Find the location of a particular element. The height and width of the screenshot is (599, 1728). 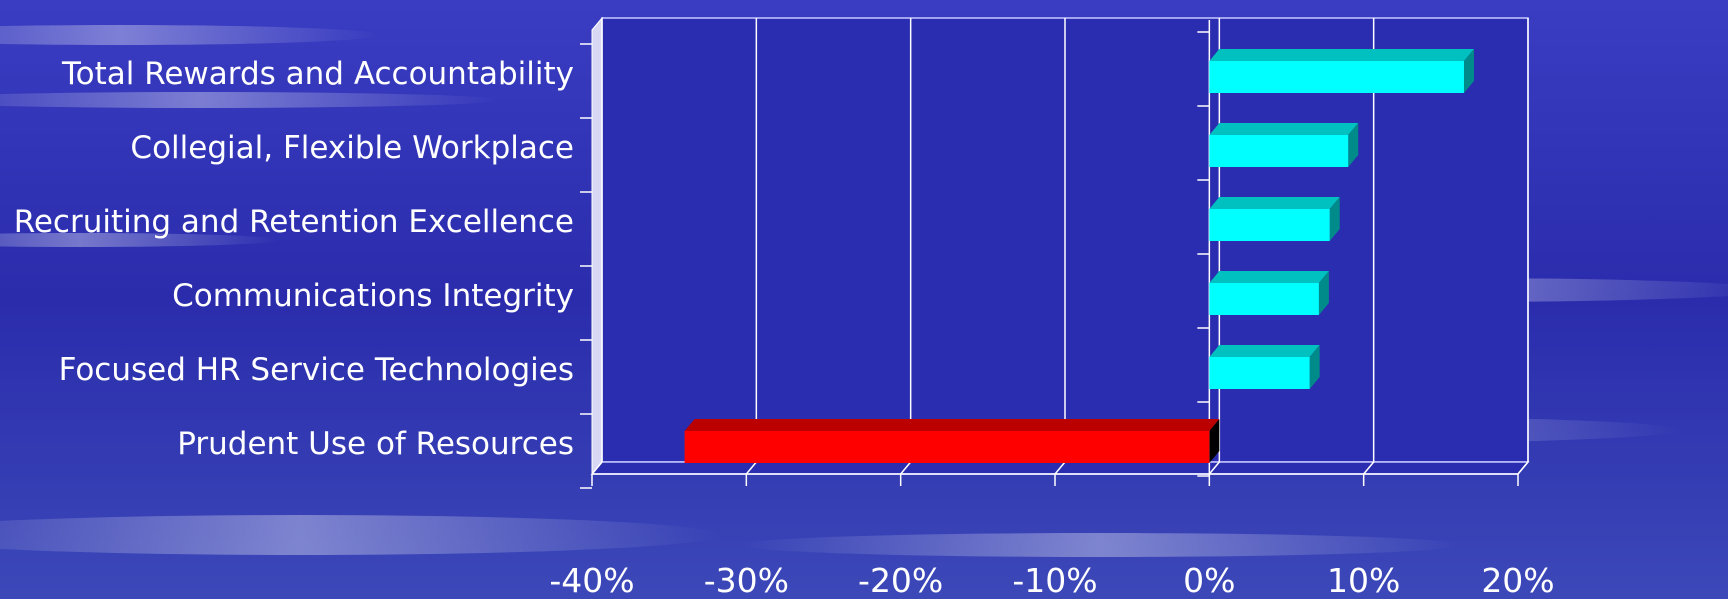

x-tick-label: 10% is located at coordinates (1363, 580).